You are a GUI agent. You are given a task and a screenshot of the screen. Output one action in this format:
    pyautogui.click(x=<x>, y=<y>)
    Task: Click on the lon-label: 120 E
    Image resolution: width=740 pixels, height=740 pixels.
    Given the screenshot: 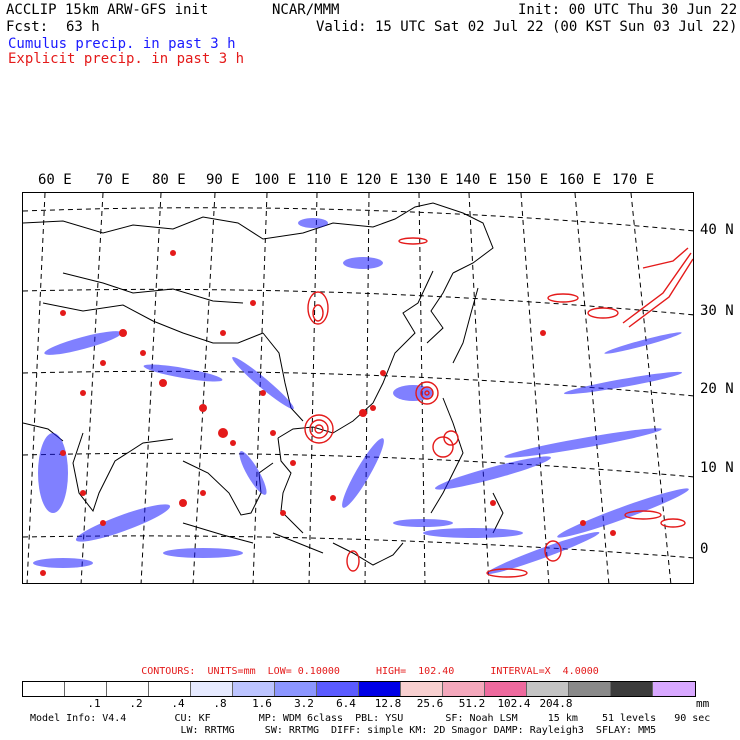 What is the action you would take?
    pyautogui.click(x=377, y=180)
    